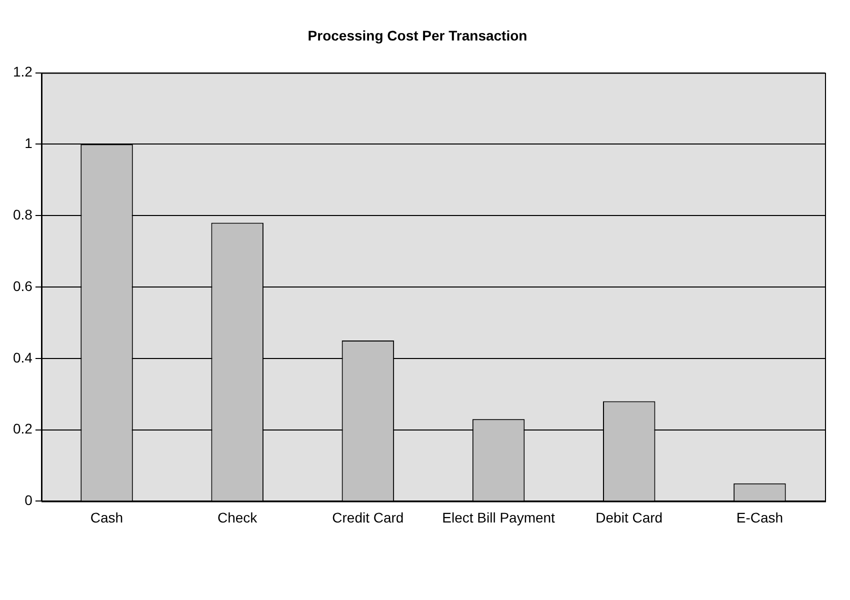  Describe the element at coordinates (238, 517) in the screenshot. I see `x-tick-label: Check` at that location.